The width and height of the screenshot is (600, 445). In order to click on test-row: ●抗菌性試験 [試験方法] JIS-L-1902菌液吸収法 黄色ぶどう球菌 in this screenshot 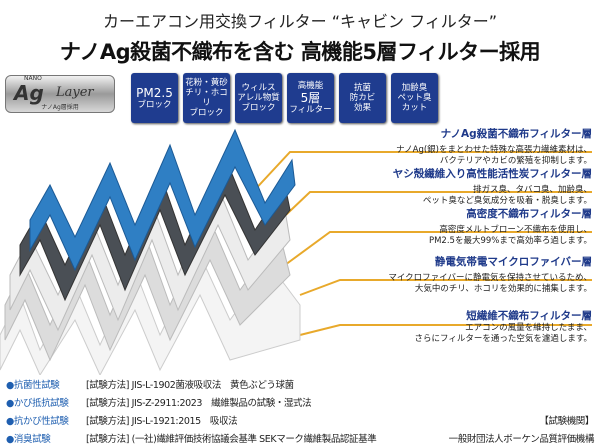, I will do `click(150, 384)`.